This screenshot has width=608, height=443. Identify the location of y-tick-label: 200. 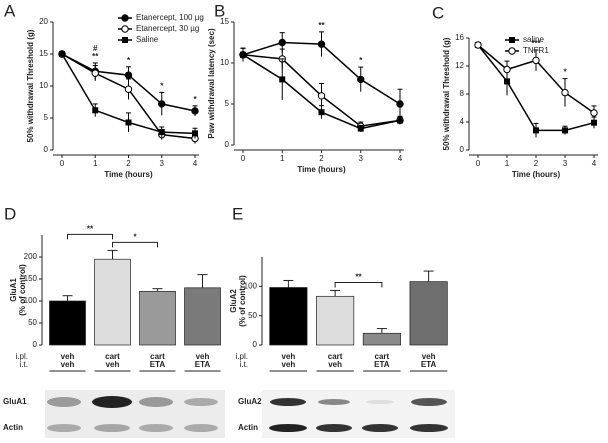
(31, 256).